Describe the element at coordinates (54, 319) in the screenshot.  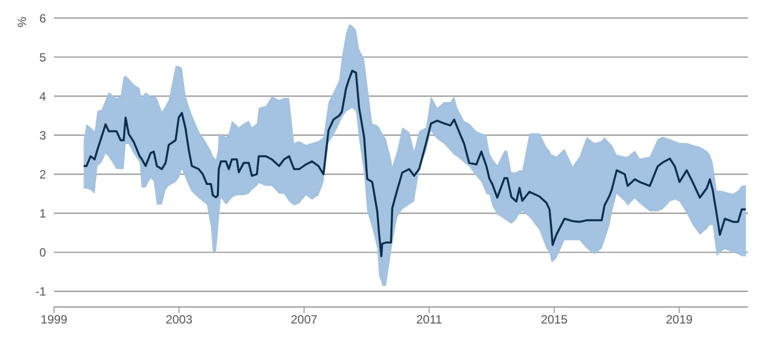
I see `x-tick-label: 1999` at that location.